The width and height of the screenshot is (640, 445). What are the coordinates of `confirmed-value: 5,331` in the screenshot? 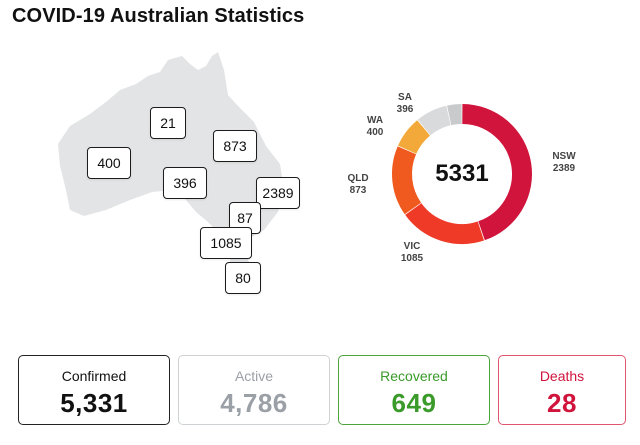 It's located at (94, 403).